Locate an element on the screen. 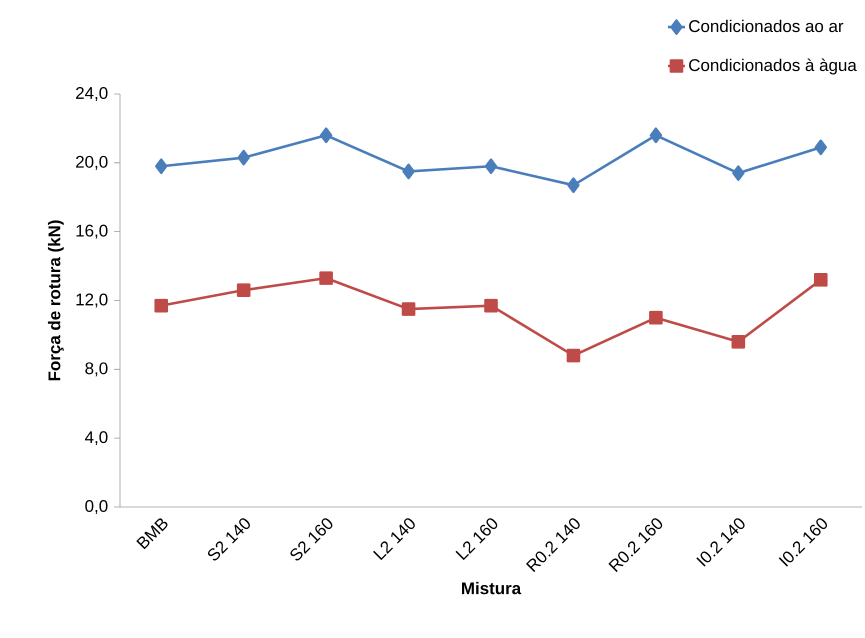 This screenshot has width=865, height=638. x-tick-label: S2 140 is located at coordinates (229, 539).